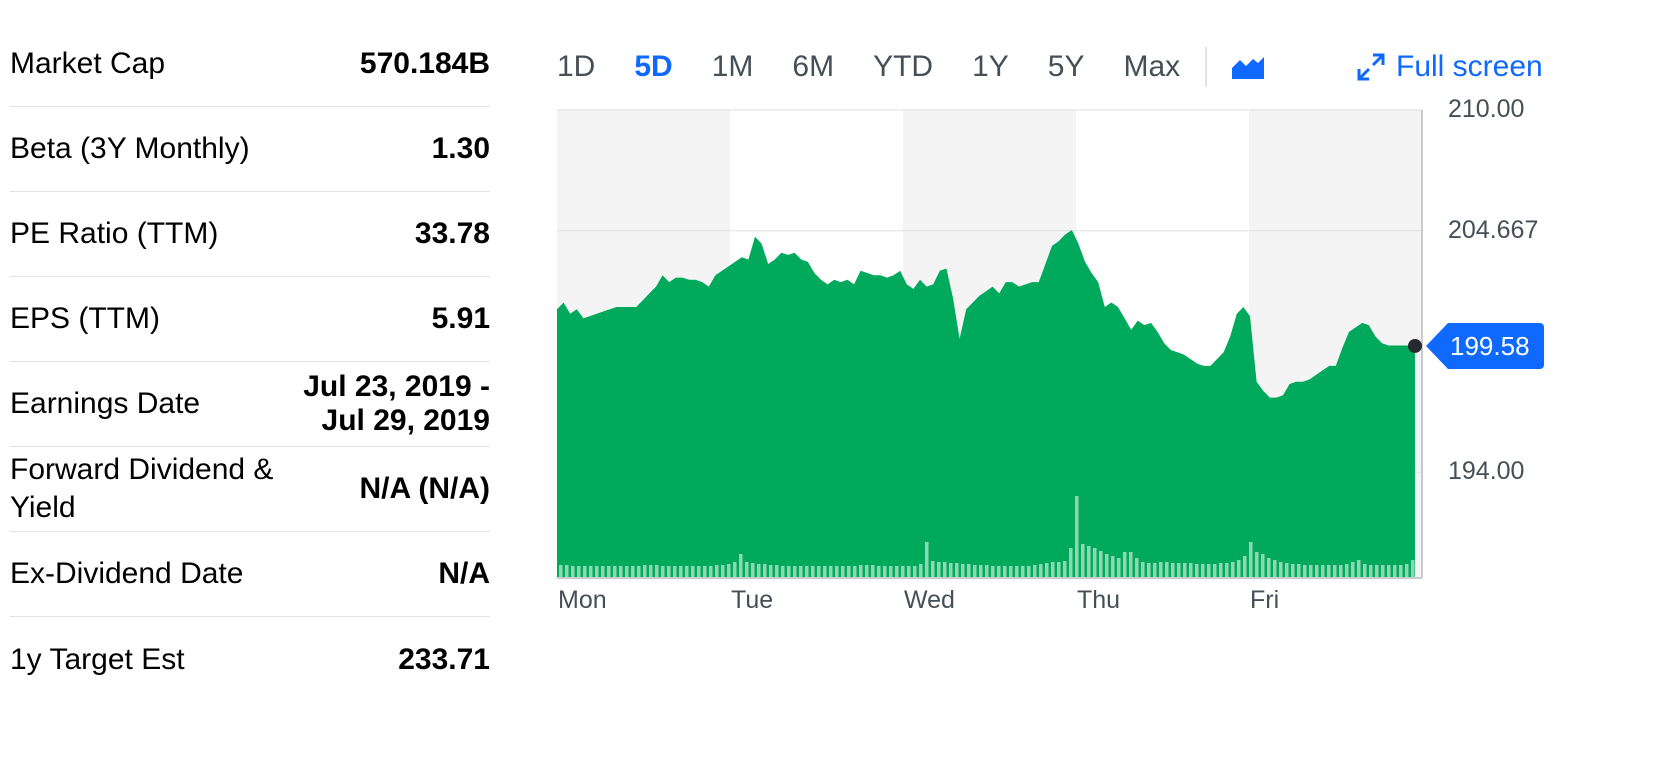  What do you see at coordinates (1415, 345) in the screenshot?
I see `last-price-marker` at bounding box center [1415, 345].